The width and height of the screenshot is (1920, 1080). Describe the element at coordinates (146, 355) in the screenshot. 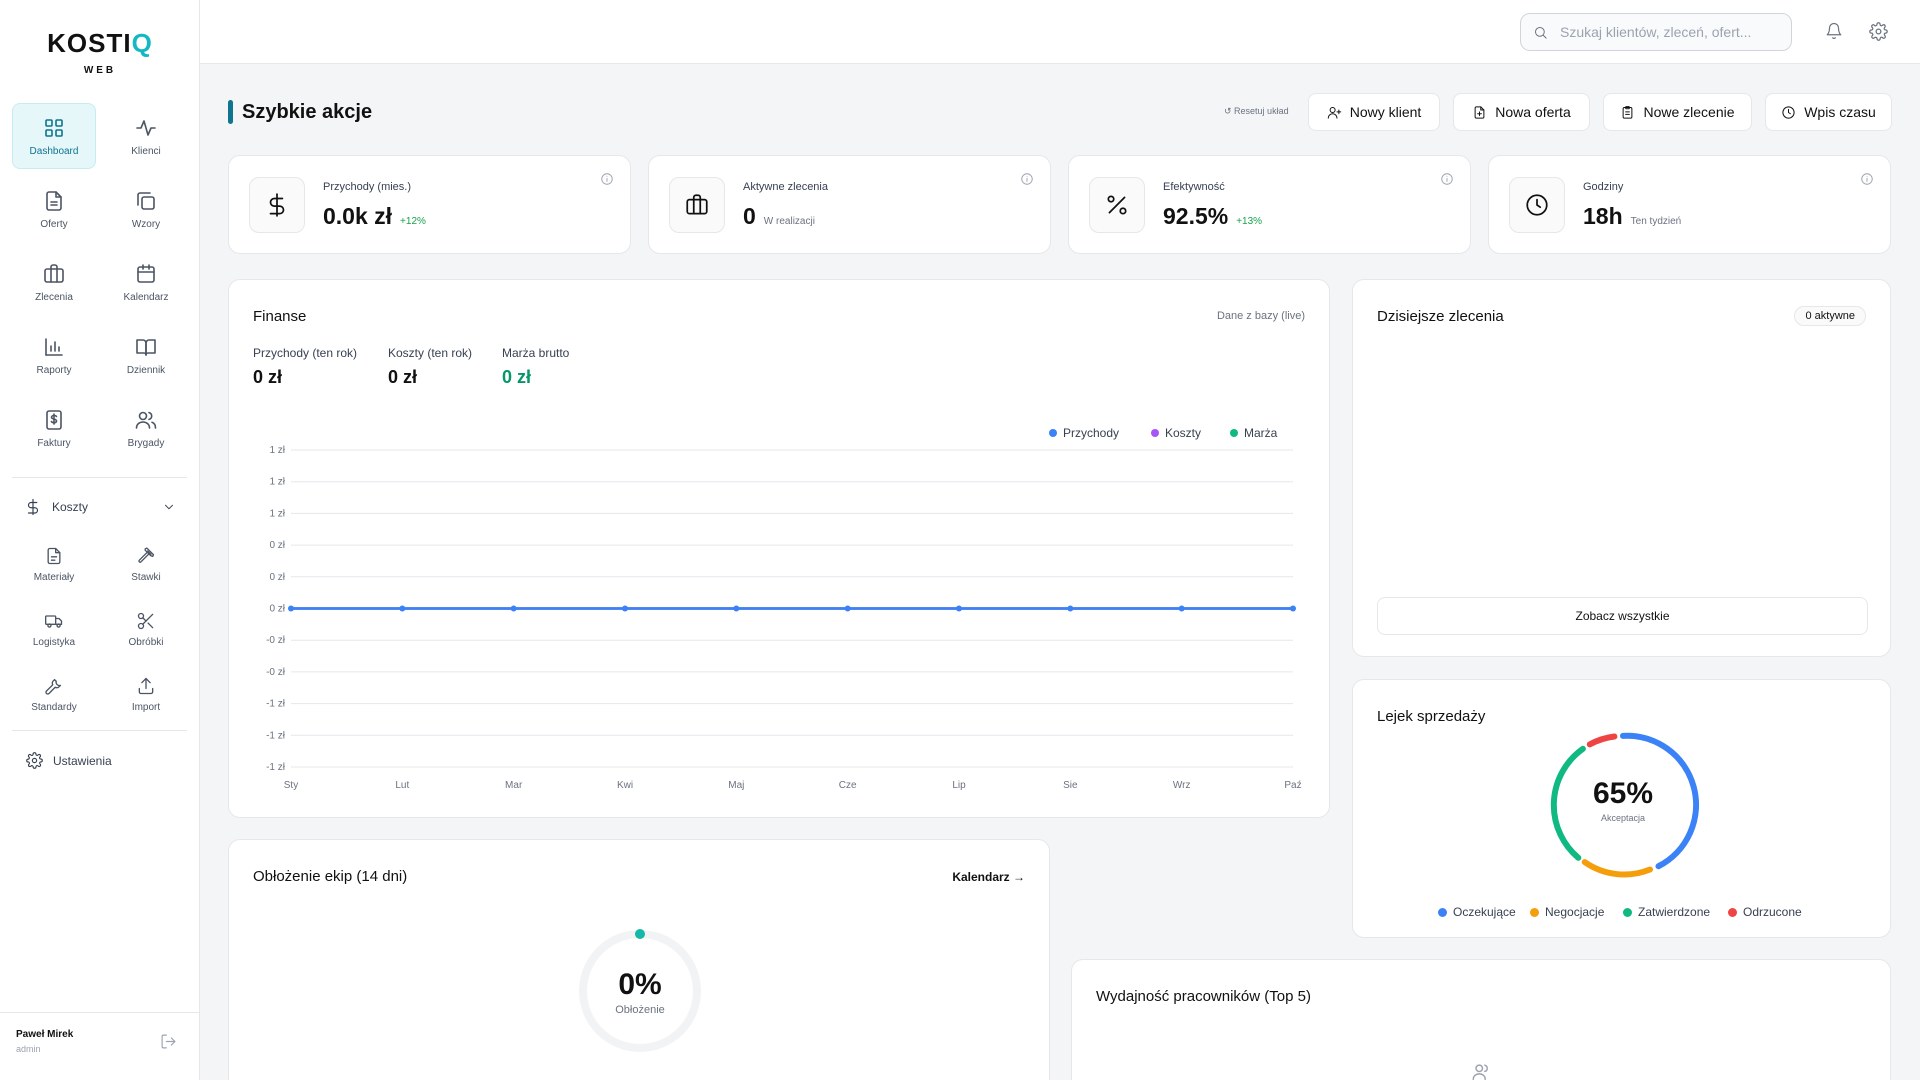

I see `nav-item-journal: Dziennik` at that location.